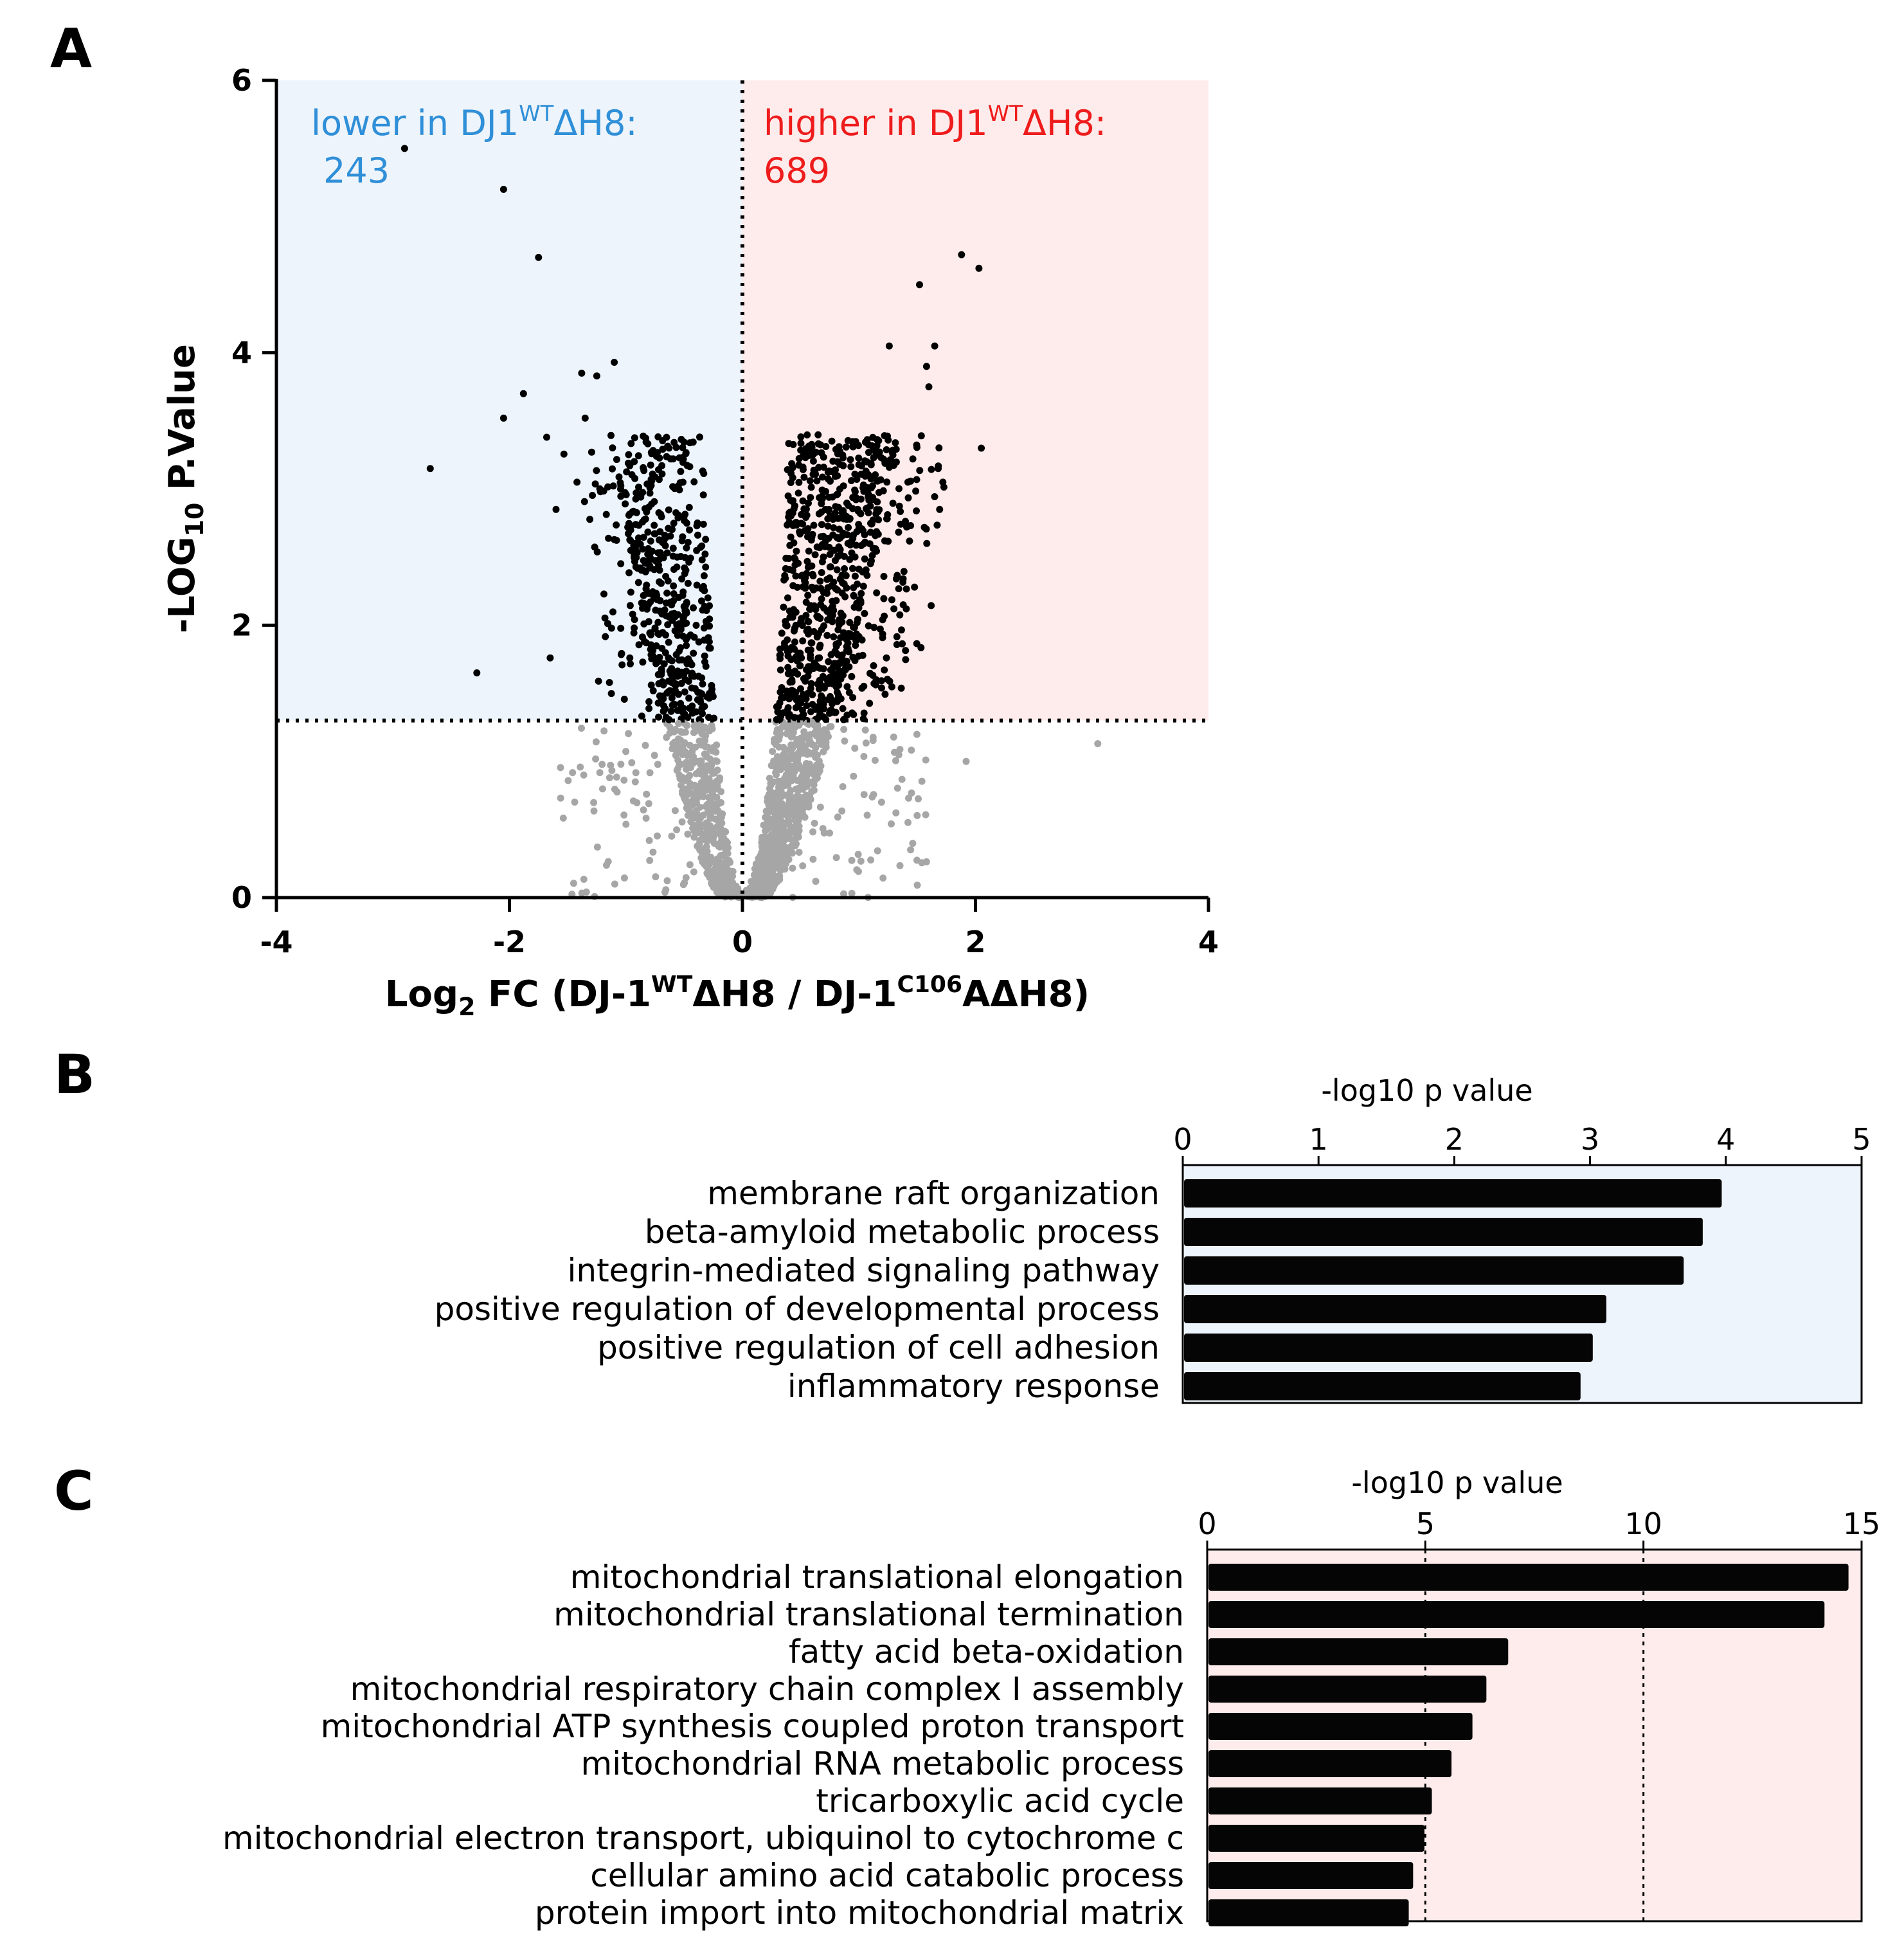 This screenshot has height=1954, width=1904. Describe the element at coordinates (185, 488) in the screenshot. I see `volcano-y-axis-title: -LOG10 P.Value` at that location.